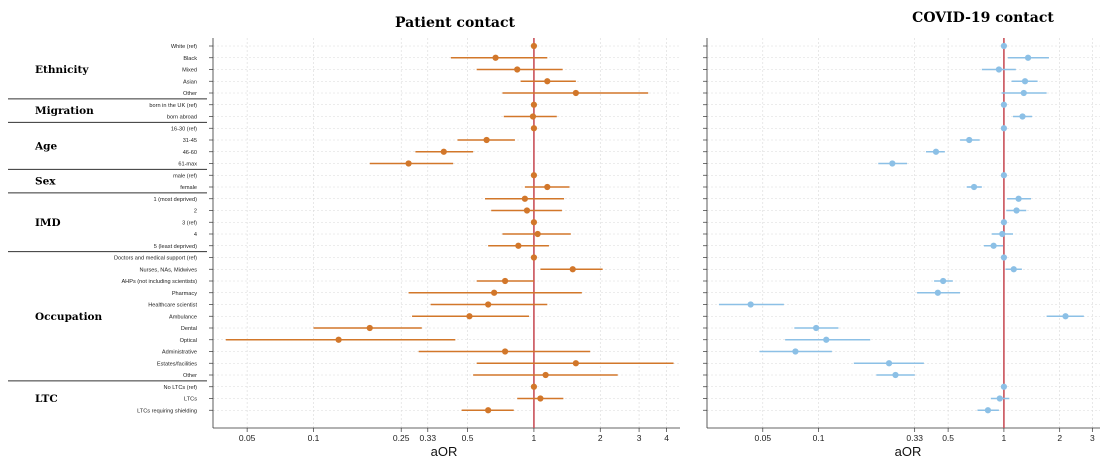 The height and width of the screenshot is (461, 1106). What do you see at coordinates (190, 400) in the screenshot?
I see `level-label: LTCs` at bounding box center [190, 400].